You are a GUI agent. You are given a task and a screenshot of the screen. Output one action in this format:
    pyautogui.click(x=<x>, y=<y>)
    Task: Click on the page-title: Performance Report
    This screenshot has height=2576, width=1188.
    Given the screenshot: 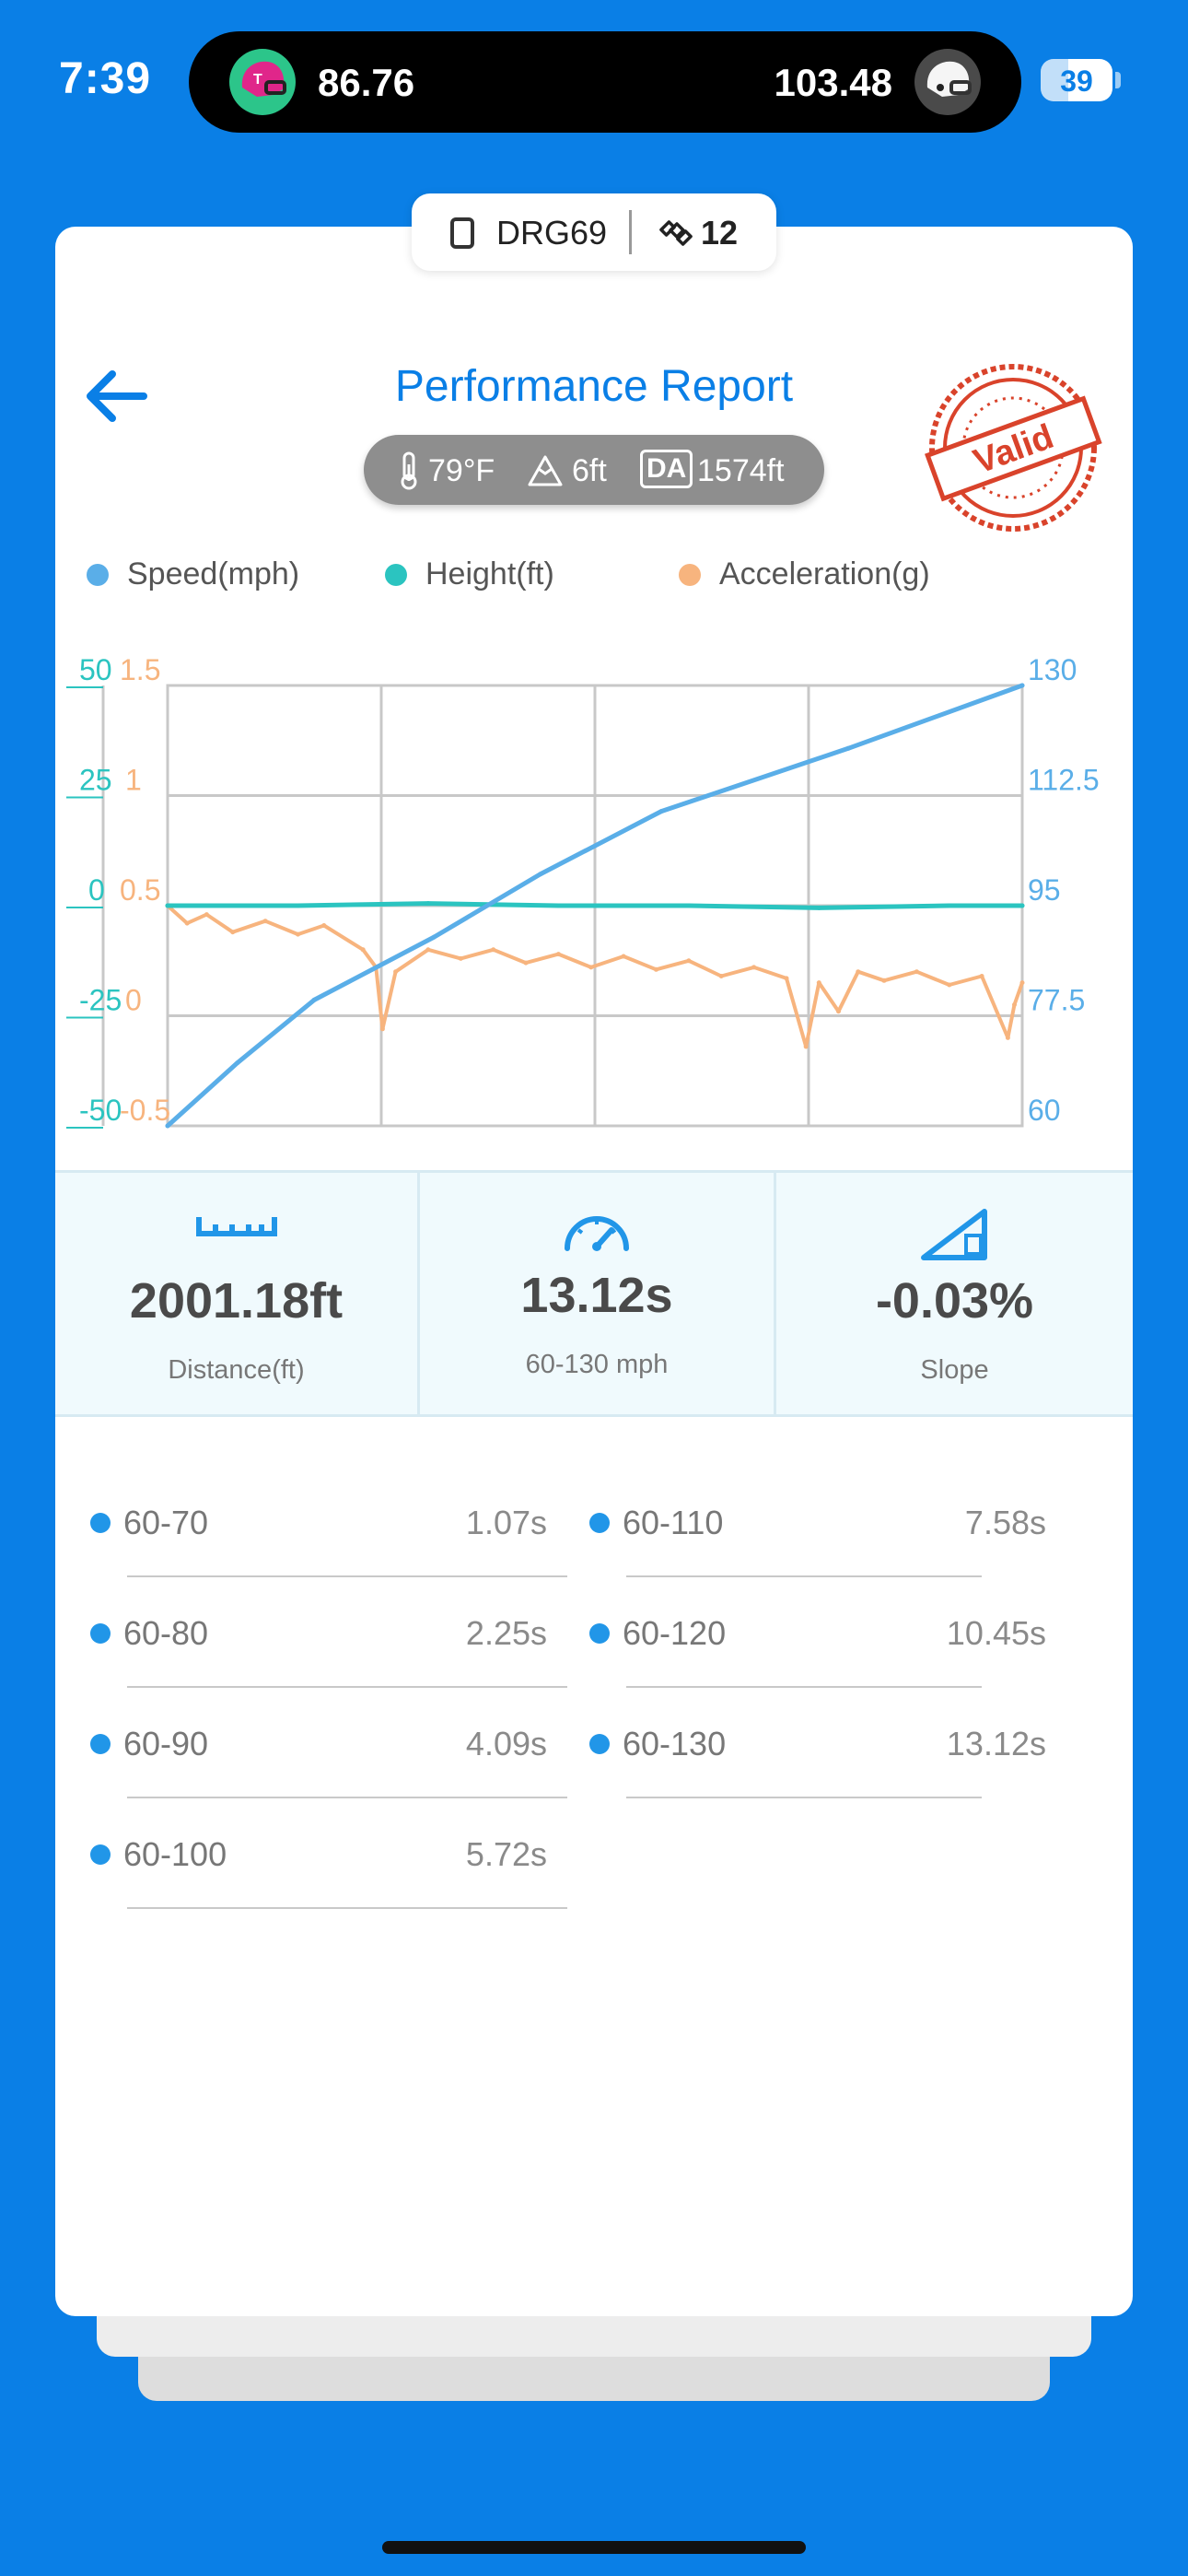 What is the action you would take?
    pyautogui.click(x=594, y=386)
    